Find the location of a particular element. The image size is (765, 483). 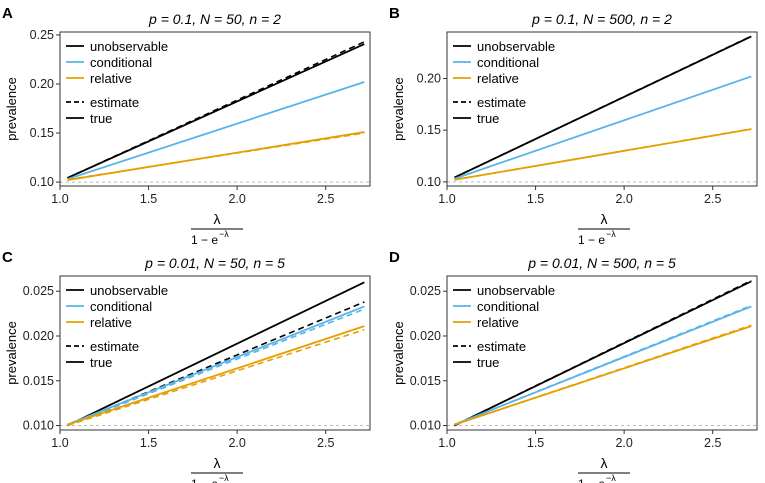

panel-title: p = 0.1, N = 500, n = 2 is located at coordinates (601, 19).